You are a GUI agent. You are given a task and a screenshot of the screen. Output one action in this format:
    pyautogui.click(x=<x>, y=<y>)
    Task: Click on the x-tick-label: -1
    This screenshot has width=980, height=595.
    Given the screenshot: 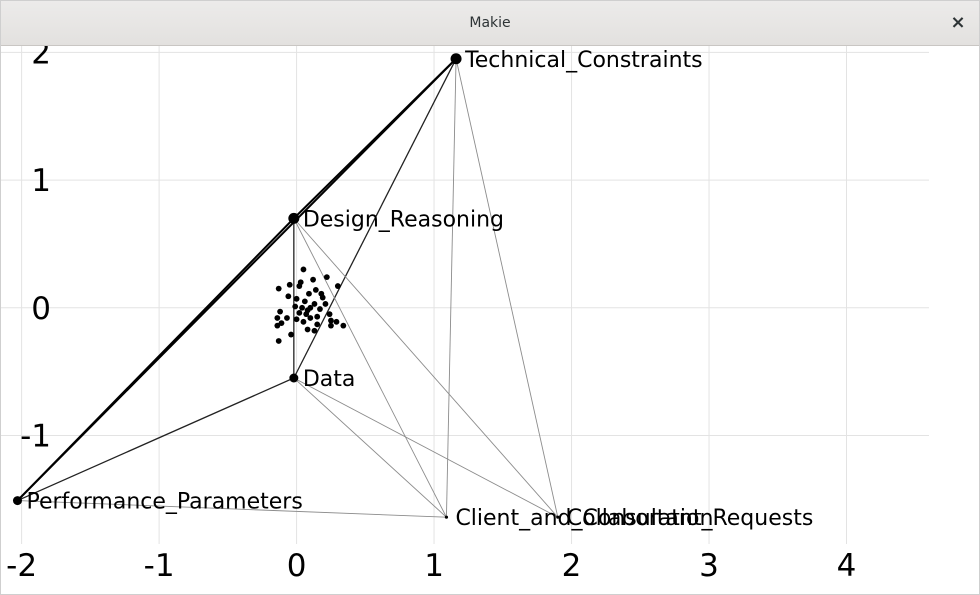 What is the action you would take?
    pyautogui.click(x=159, y=566)
    